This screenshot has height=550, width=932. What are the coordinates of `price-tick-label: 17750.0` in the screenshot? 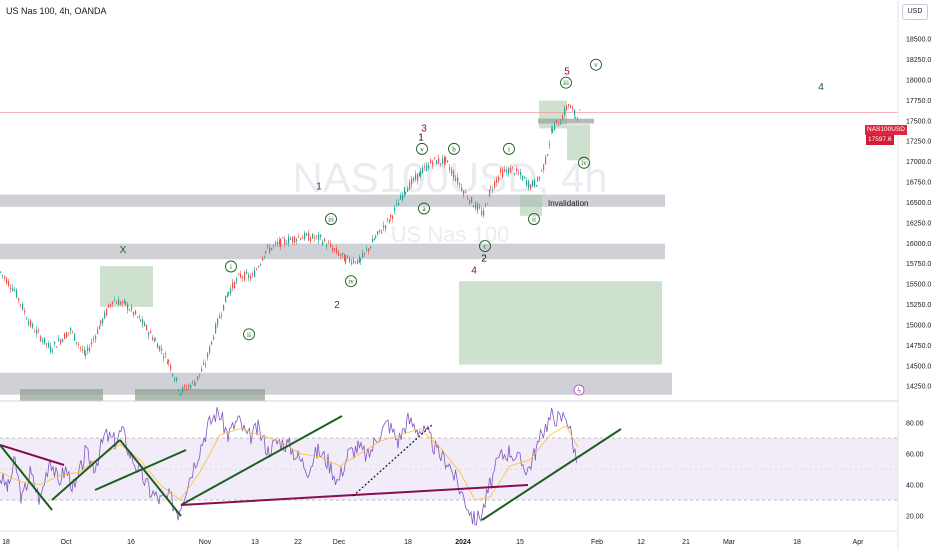 It's located at (918, 101).